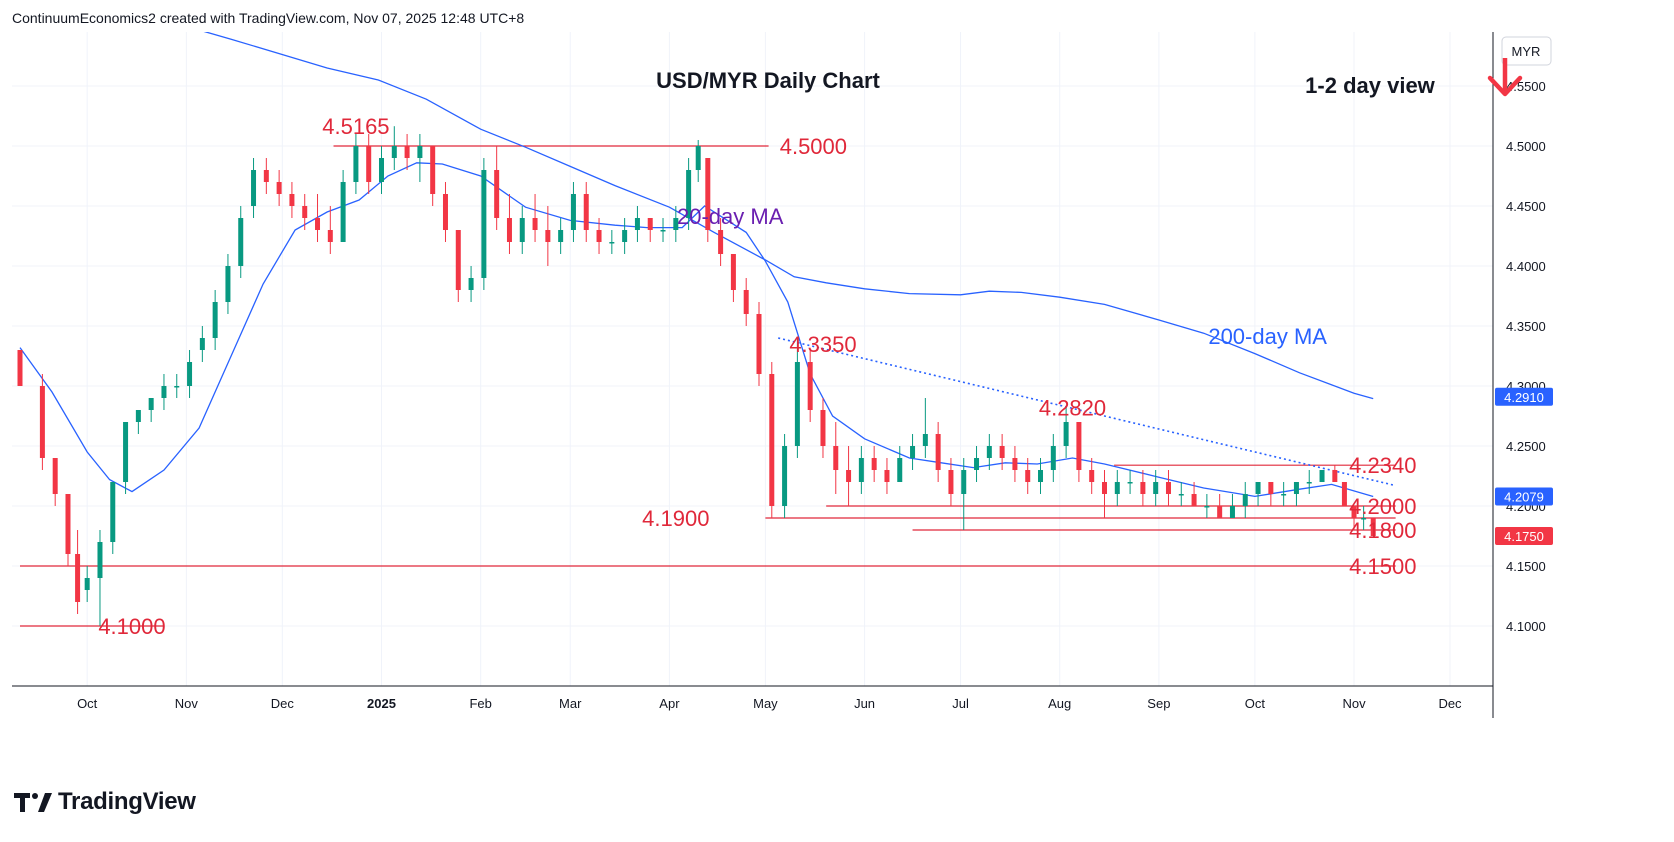  I want to click on price-badge-box, so click(1524, 396).